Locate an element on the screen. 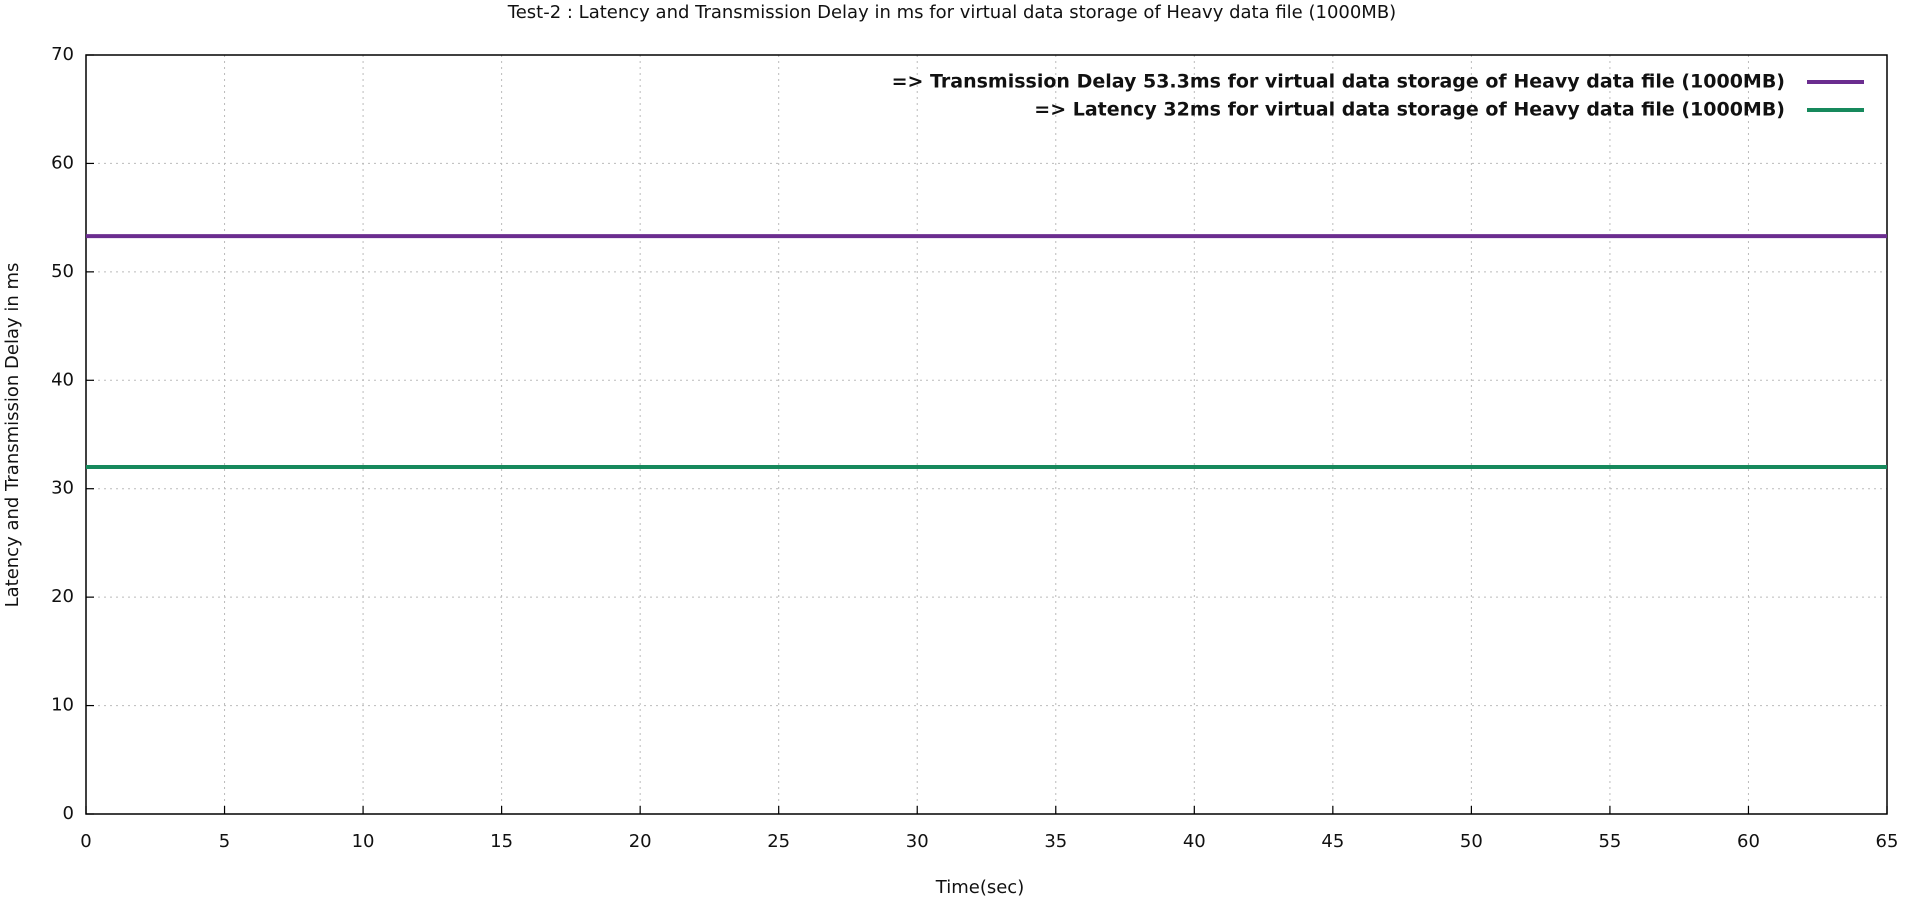  x-tick-label: 0 is located at coordinates (85, 841).